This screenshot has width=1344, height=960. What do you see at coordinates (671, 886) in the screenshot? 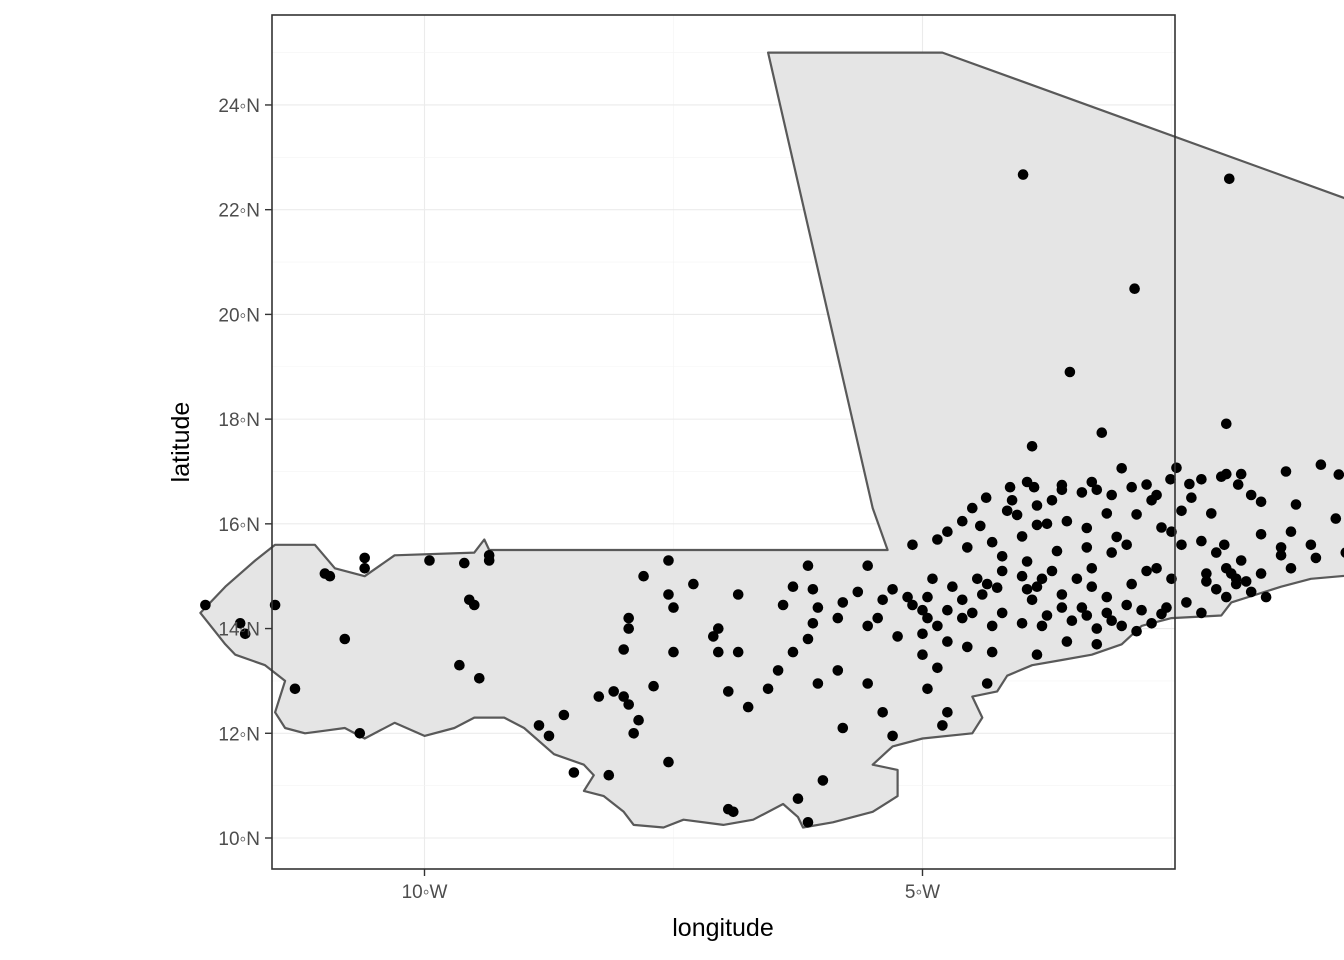
I see `x-axis: 10◦W5◦W0◦5◦E` at bounding box center [671, 886].